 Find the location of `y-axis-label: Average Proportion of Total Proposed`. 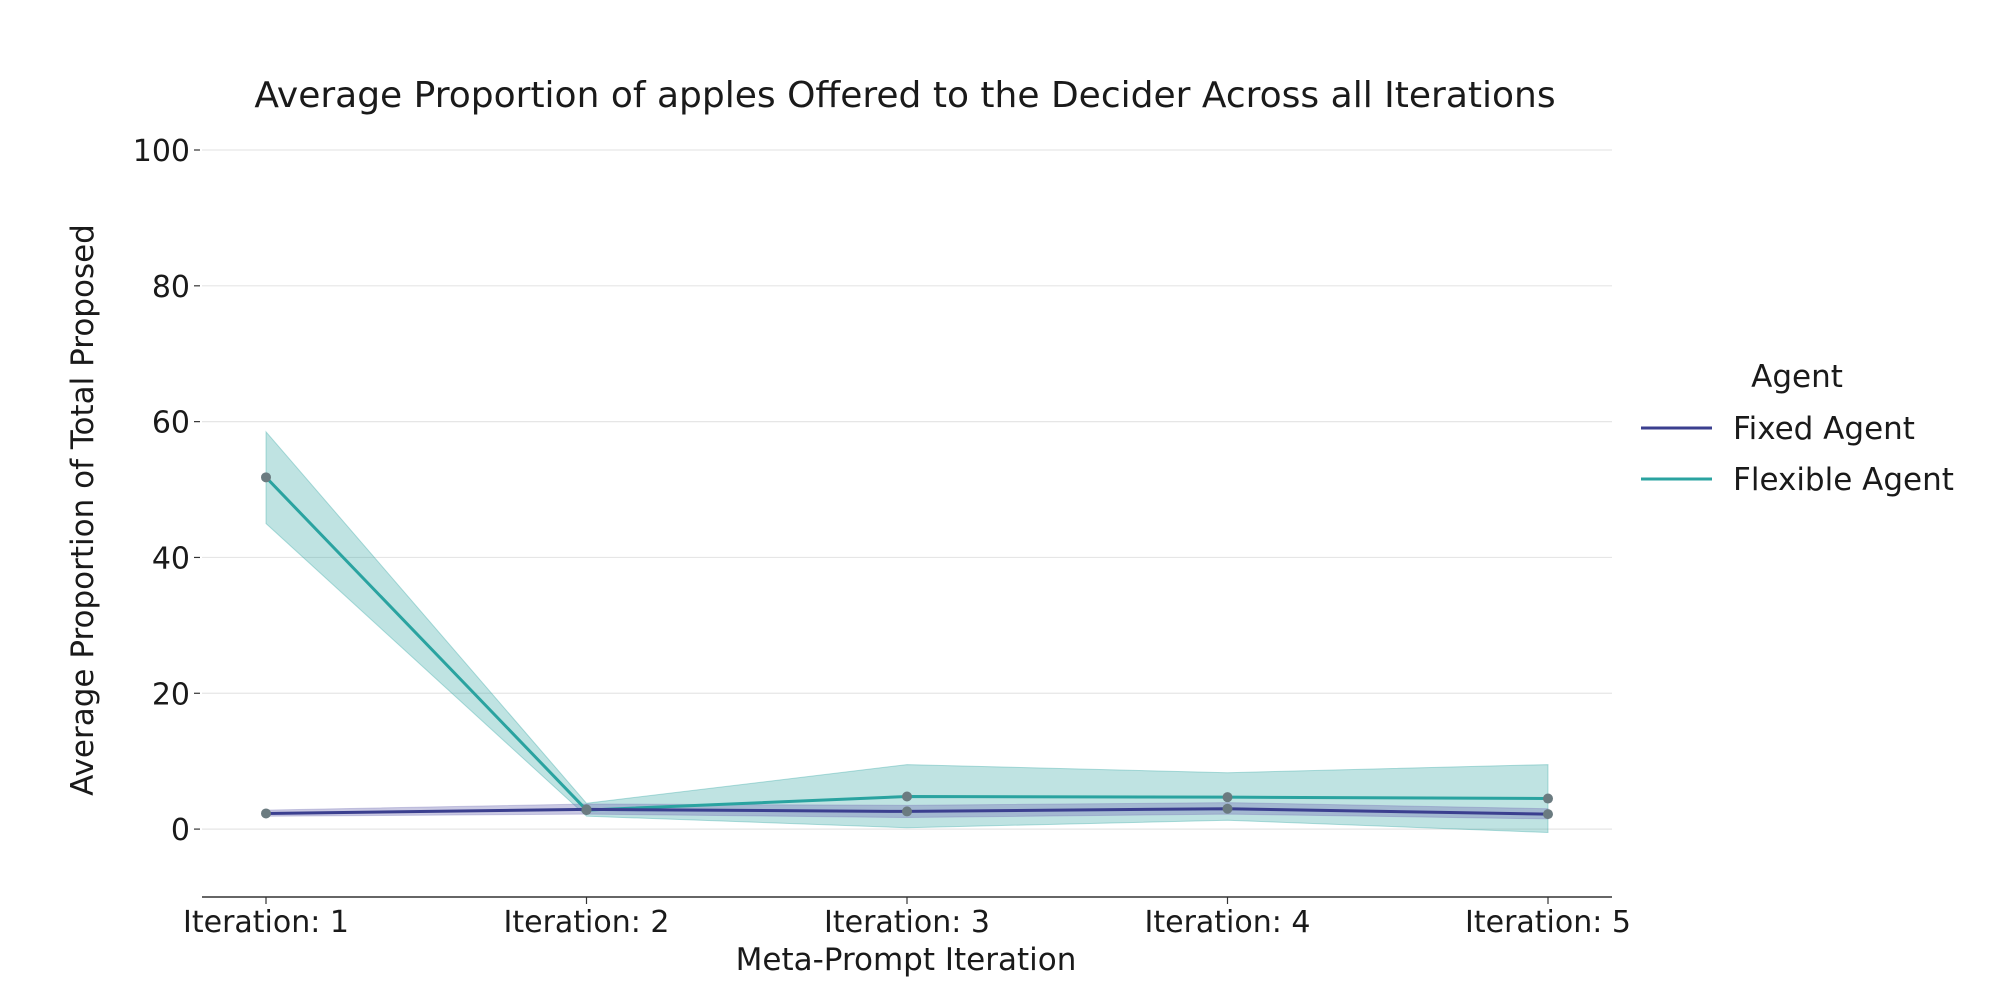

y-axis-label: Average Proportion of Total Proposed is located at coordinates (83, 510).